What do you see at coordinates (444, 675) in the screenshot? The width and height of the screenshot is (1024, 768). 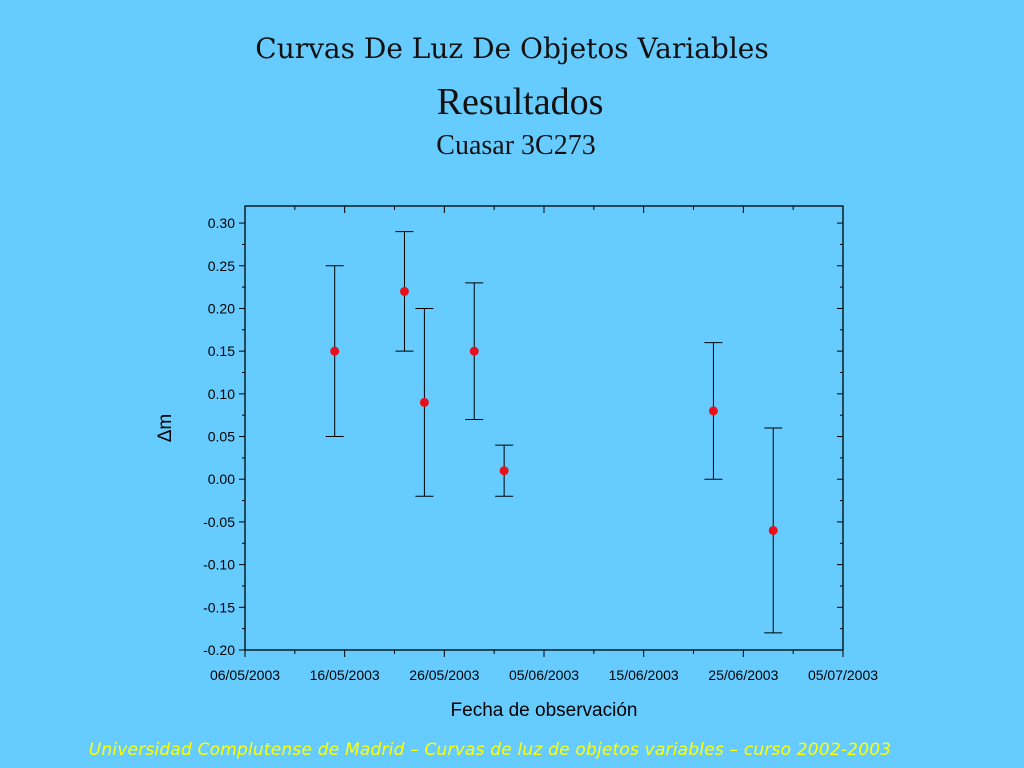 I see `x-tick-label: 26/05/2003` at bounding box center [444, 675].